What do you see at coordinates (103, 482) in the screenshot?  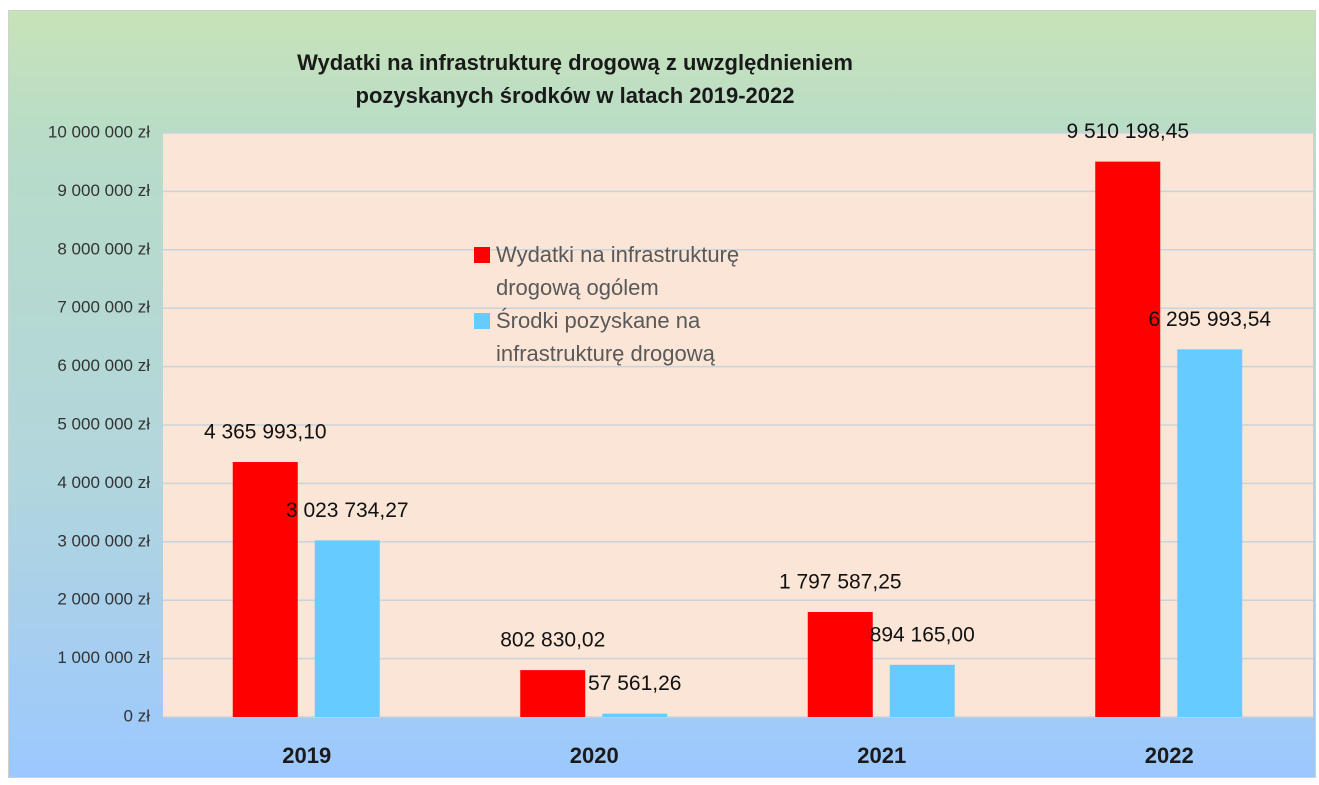 I see `y-tick-label: 4 000 000 zł` at bounding box center [103, 482].